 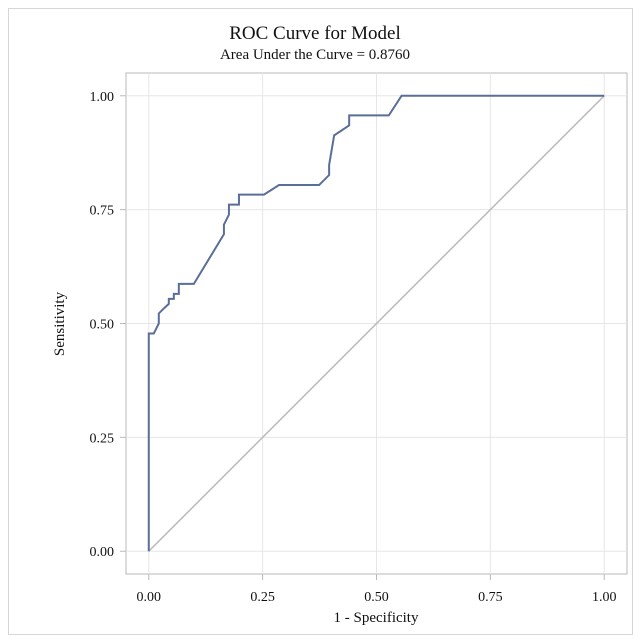 What do you see at coordinates (102, 97) in the screenshot?
I see `y-tick-label: 1.00` at bounding box center [102, 97].